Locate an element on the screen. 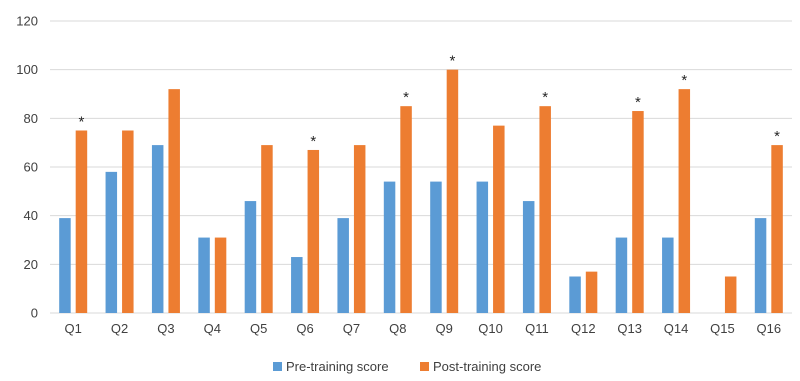 This screenshot has width=800, height=381. bar-post-q6 is located at coordinates (313, 231).